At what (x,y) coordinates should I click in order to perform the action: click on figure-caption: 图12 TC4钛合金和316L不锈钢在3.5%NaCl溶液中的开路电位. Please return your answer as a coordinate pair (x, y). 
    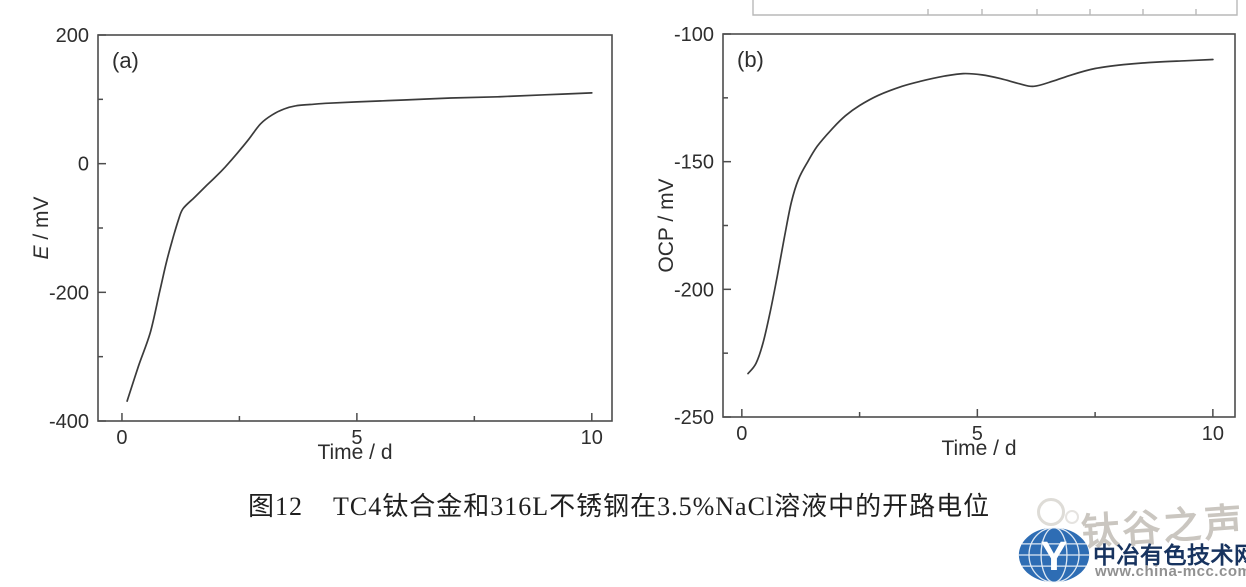
    Looking at the image, I should click on (619, 504).